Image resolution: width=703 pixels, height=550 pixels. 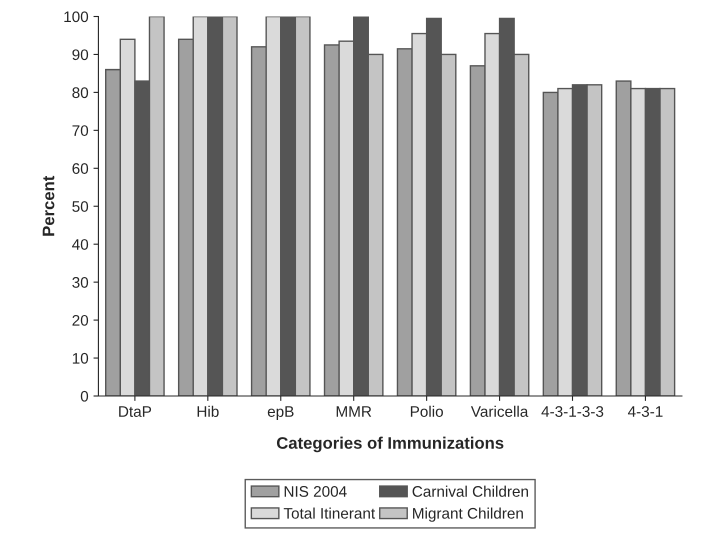 What do you see at coordinates (80, 92) in the screenshot?
I see `y-tick-label: 80` at bounding box center [80, 92].